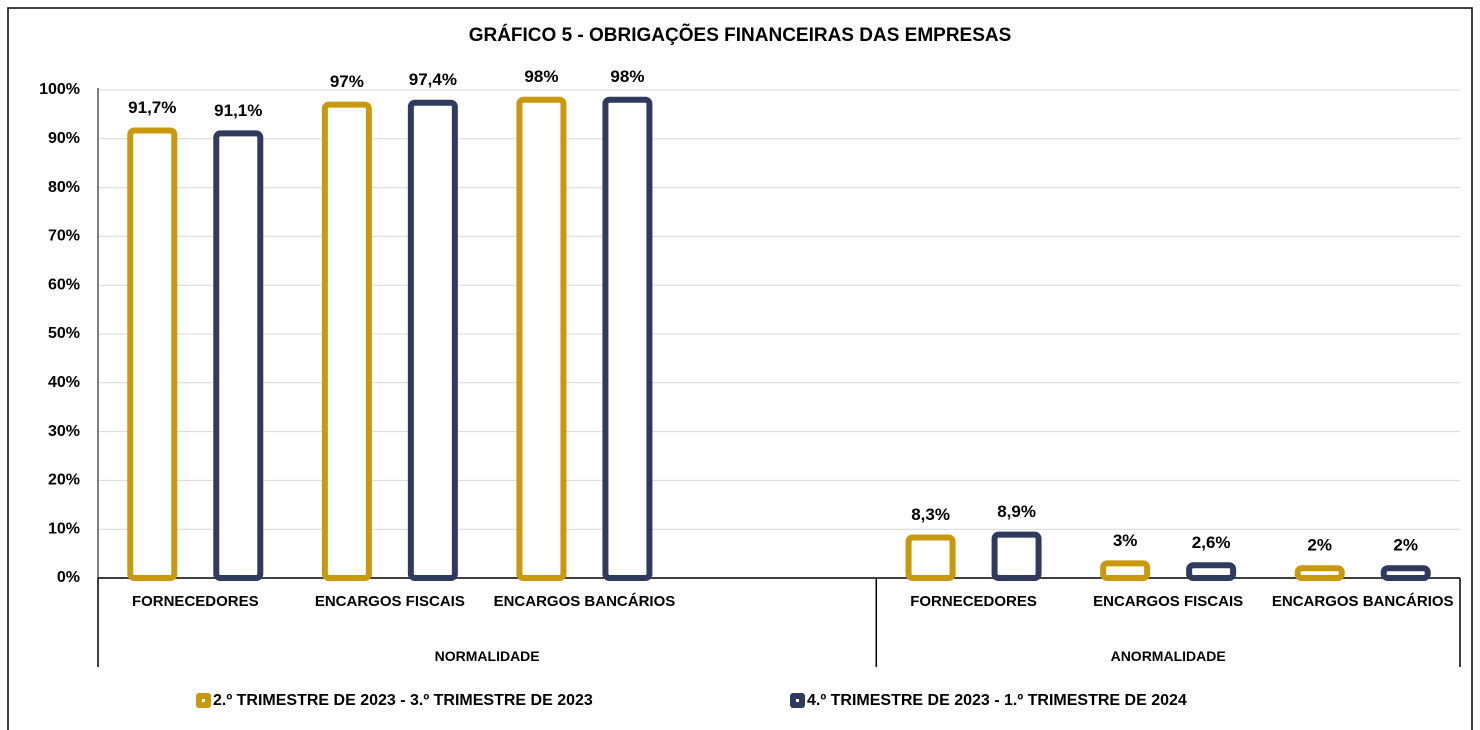 This screenshot has width=1480, height=730. Describe the element at coordinates (64, 333) in the screenshot. I see `y-tick-label: 50%` at that location.